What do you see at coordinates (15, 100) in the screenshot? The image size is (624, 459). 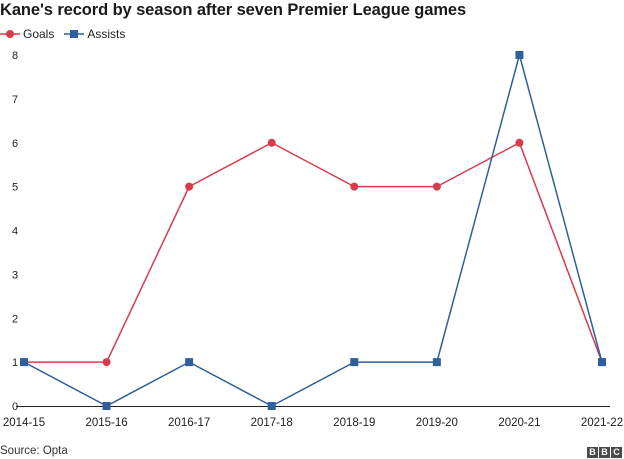 I see `y-tick-label: 7` at bounding box center [15, 100].